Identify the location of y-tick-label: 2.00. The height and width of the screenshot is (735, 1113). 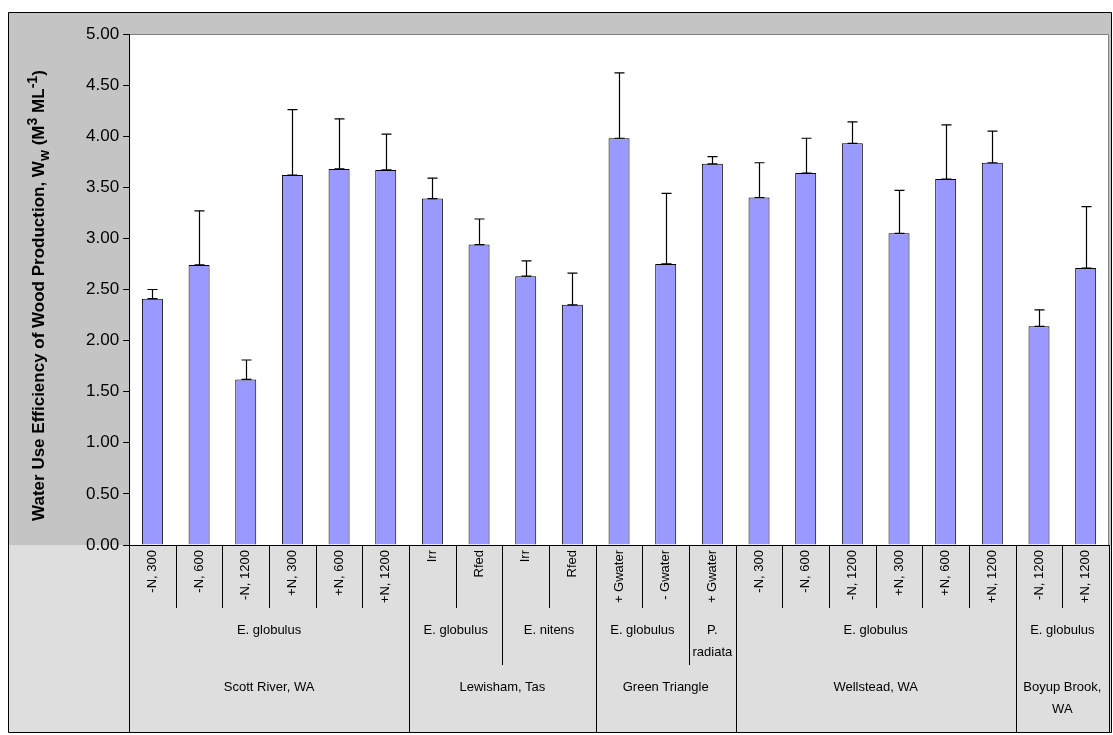
(102, 340).